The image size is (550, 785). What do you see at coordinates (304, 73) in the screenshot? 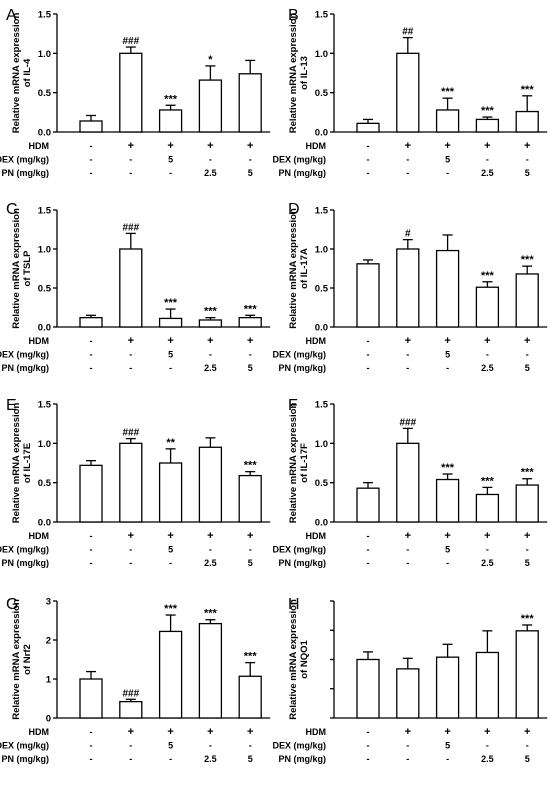
I see `y-axis-label: of IL-13` at bounding box center [304, 73].